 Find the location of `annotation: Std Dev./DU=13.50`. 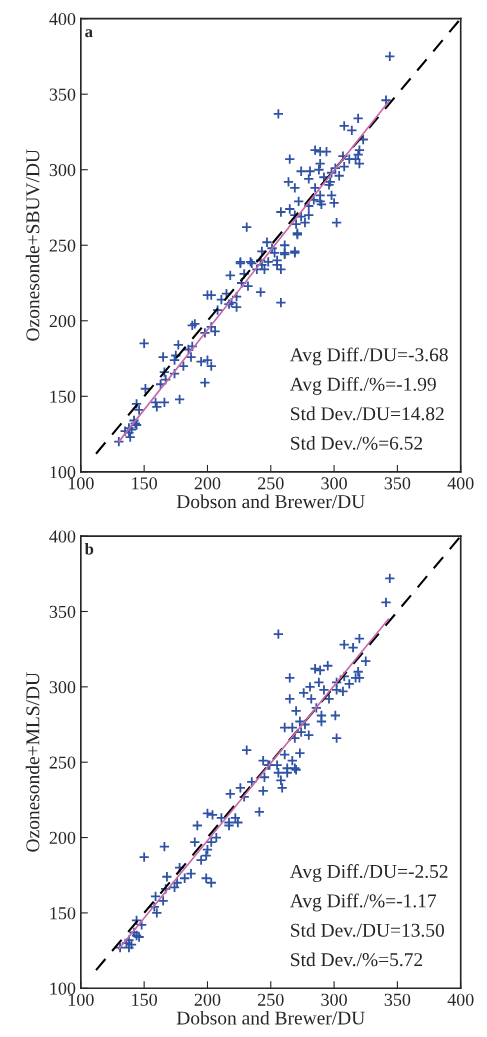

annotation: Std Dev./DU=13.50 is located at coordinates (368, 930).